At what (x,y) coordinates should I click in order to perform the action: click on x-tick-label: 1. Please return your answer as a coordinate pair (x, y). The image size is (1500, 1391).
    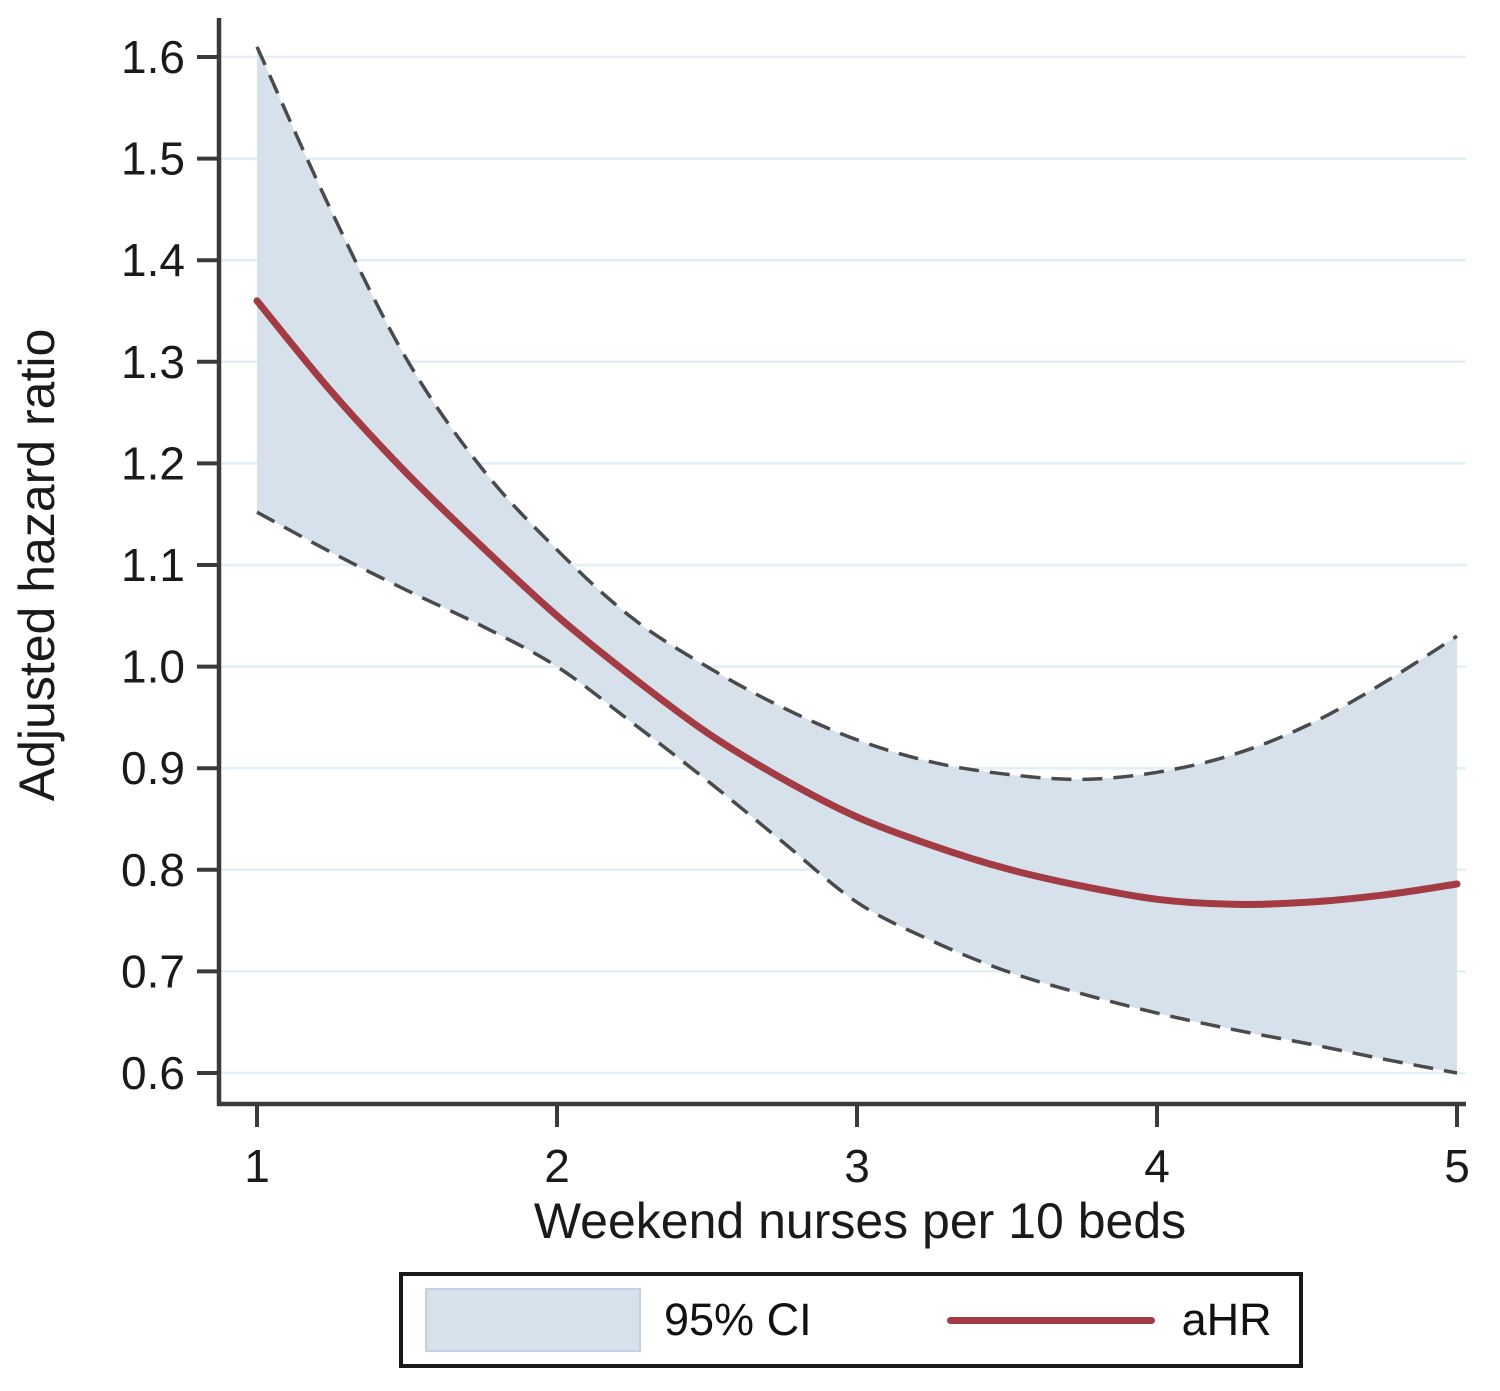
    Looking at the image, I should click on (257, 1166).